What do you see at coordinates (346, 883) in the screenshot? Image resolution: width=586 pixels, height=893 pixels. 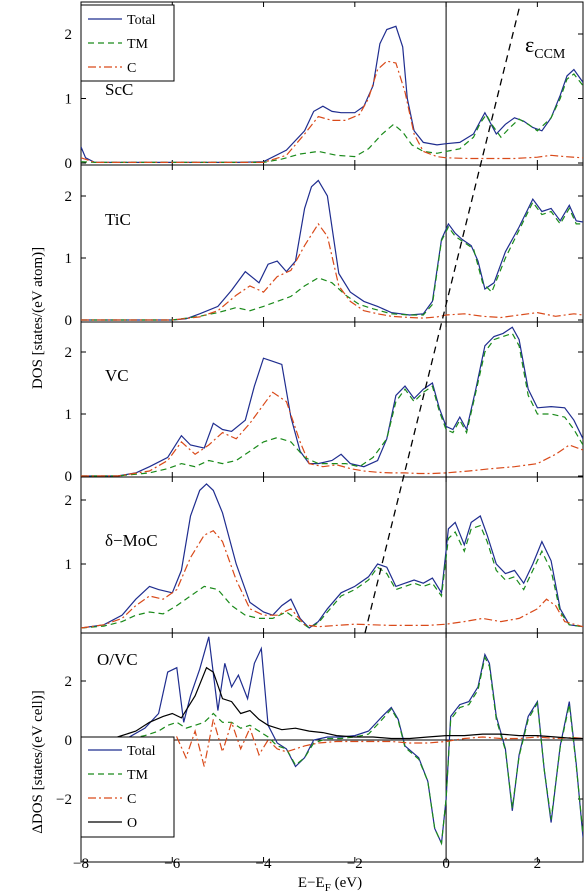 I see `x-axis-title-unit: (eV)` at bounding box center [346, 883].